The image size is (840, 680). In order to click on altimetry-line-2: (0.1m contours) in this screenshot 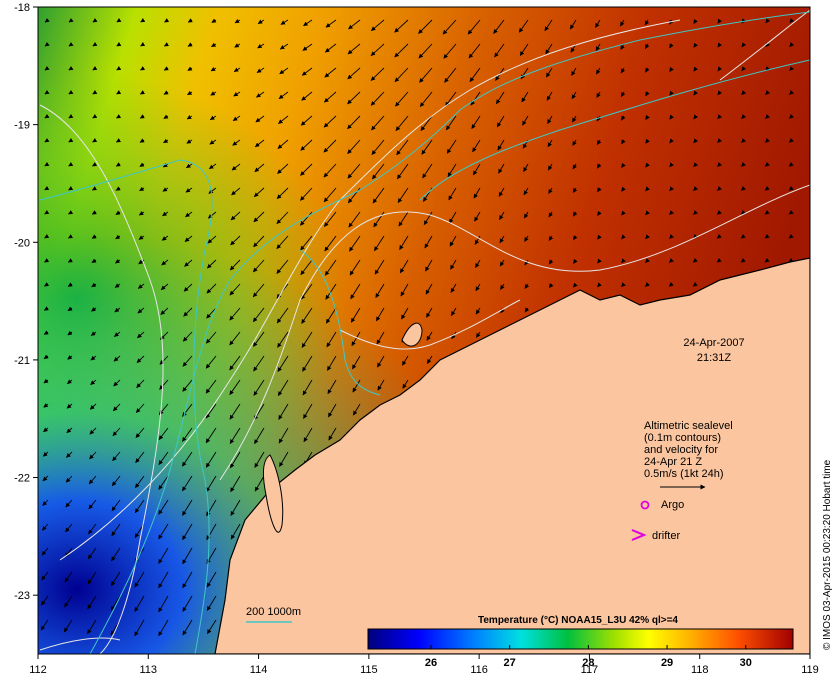, I will do `click(682, 438)`.